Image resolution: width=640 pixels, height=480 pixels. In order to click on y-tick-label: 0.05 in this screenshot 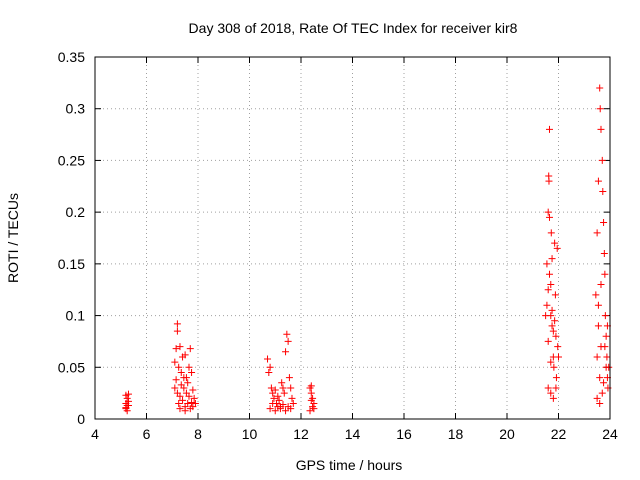, I will do `click(71, 367)`.